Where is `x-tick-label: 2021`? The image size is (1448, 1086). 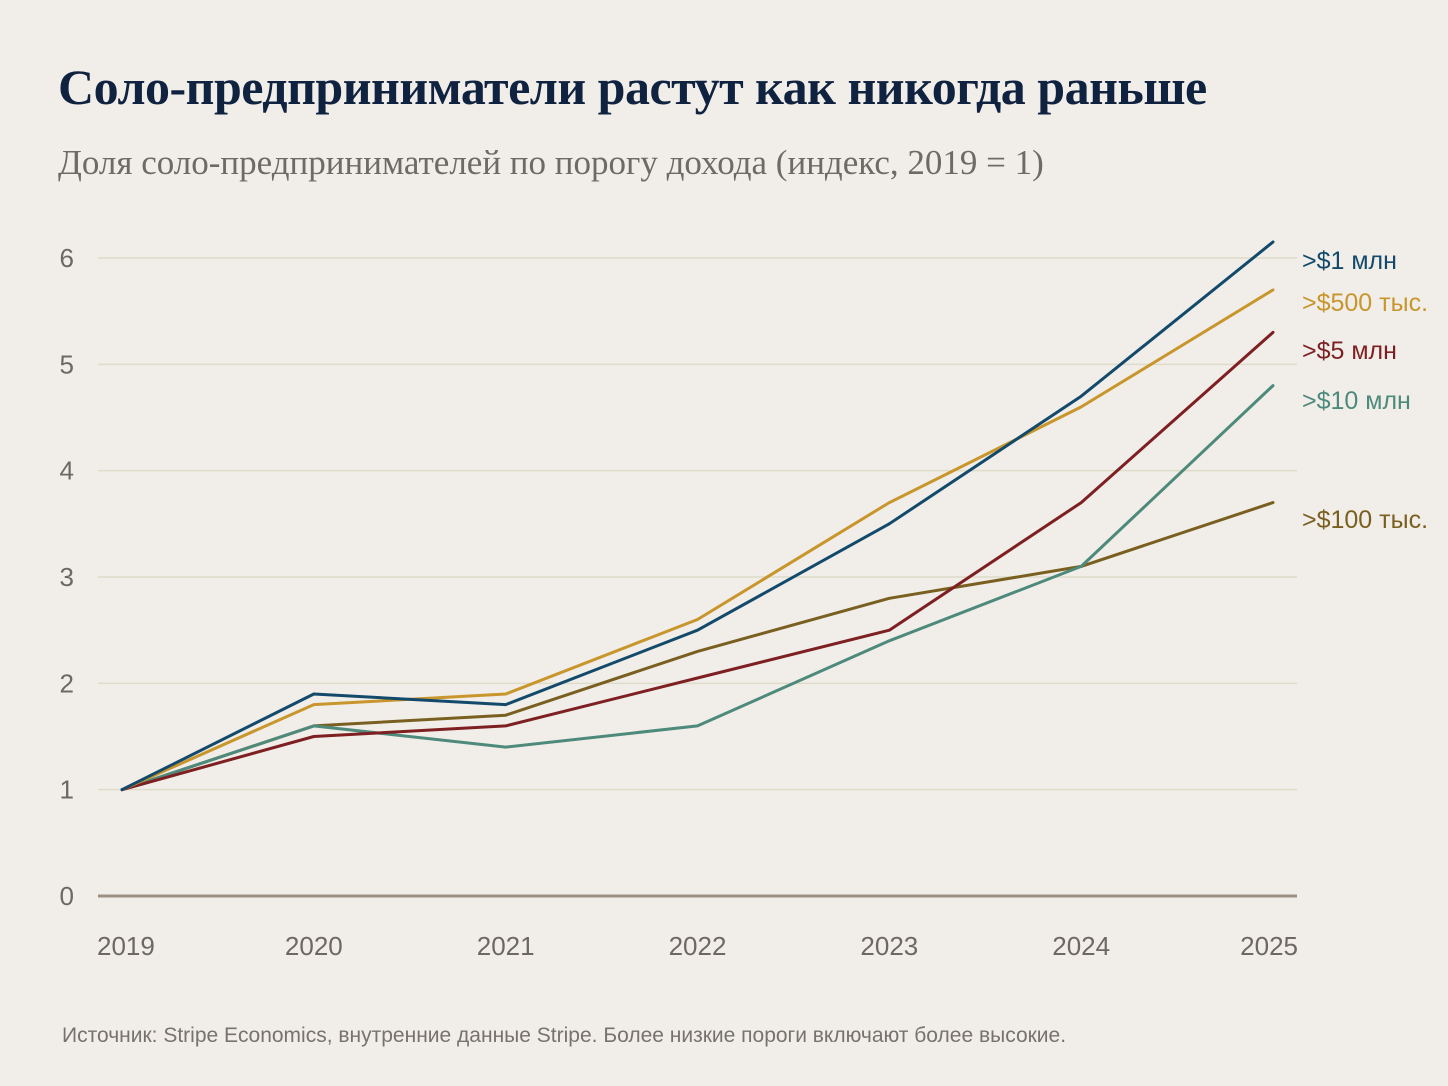
x-tick-label: 2021 is located at coordinates (506, 946).